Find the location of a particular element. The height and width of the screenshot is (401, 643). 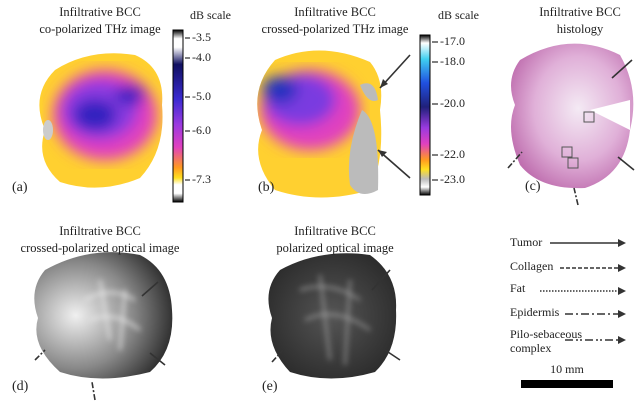

panel-label: (a) is located at coordinates (20, 187).